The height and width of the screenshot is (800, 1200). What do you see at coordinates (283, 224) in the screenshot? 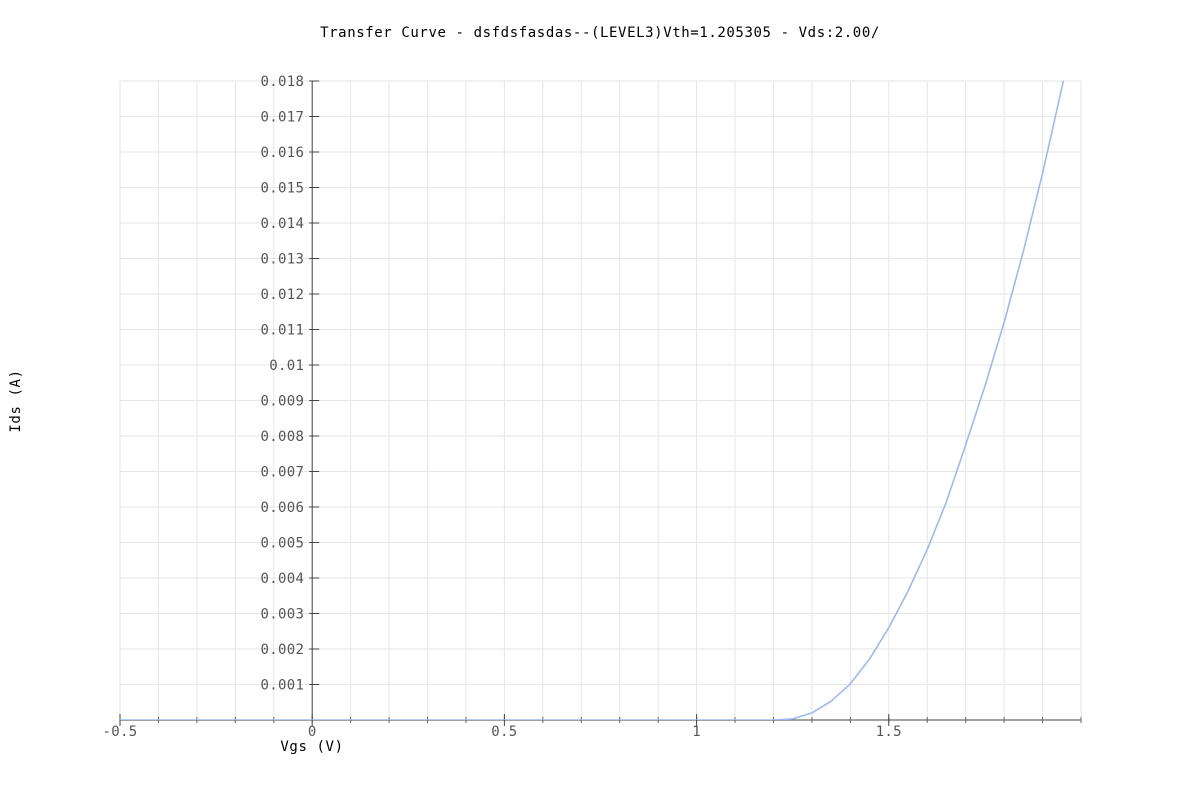
I see `y-tick-label: 0.014` at bounding box center [283, 224].